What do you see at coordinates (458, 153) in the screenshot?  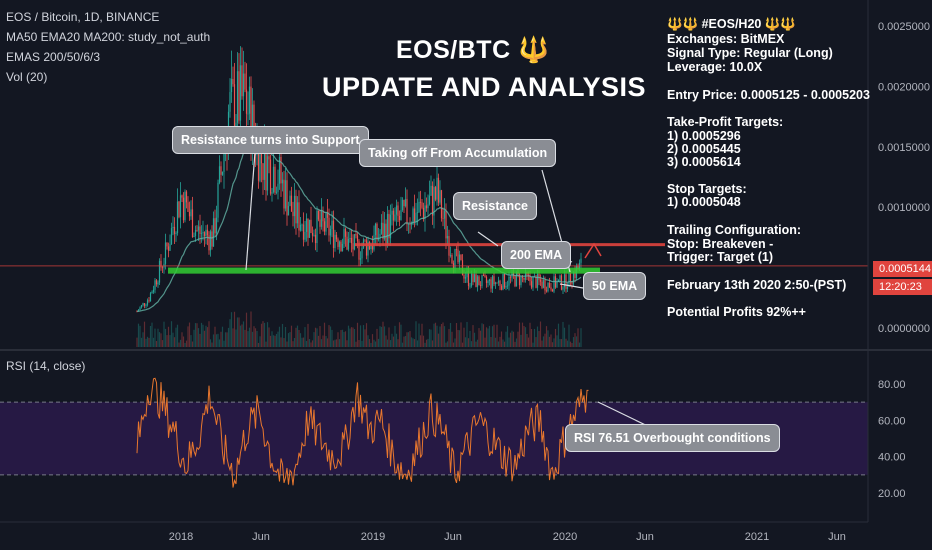 I see `callout-accumulation: Taking off From Accumulation` at bounding box center [458, 153].